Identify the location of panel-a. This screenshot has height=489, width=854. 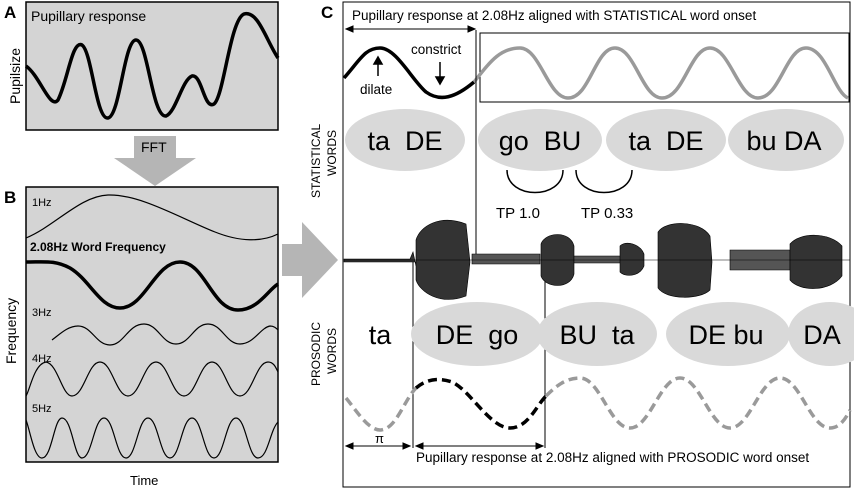
(152, 66).